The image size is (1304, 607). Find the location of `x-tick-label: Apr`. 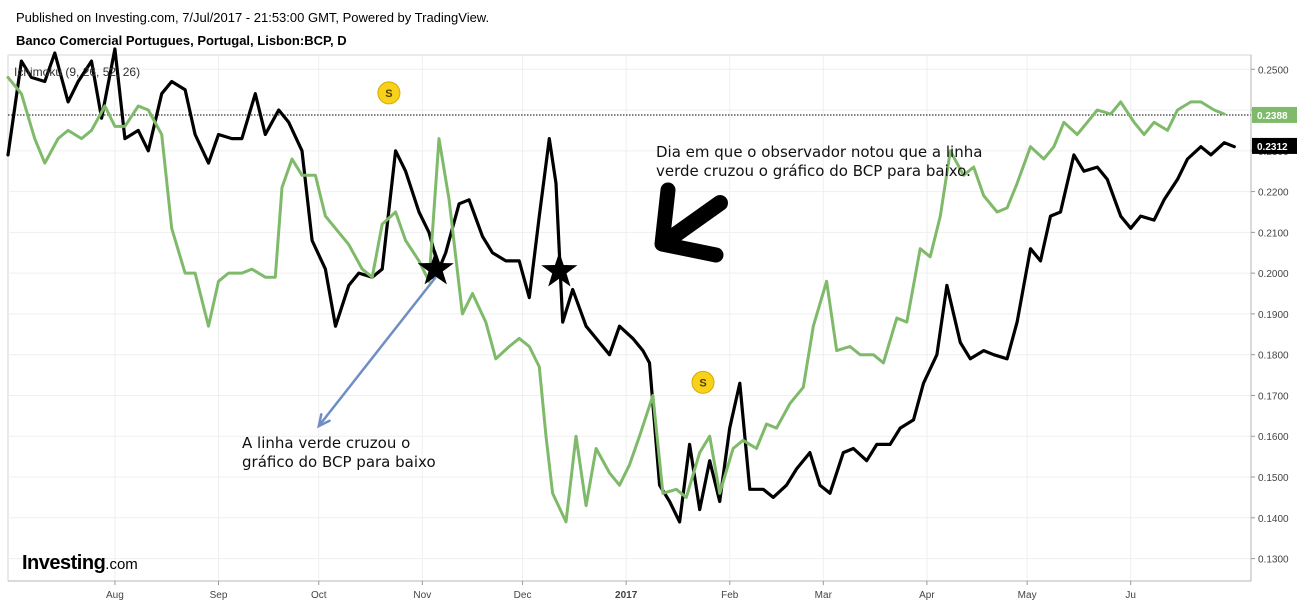

x-tick-label: Apr is located at coordinates (927, 595).